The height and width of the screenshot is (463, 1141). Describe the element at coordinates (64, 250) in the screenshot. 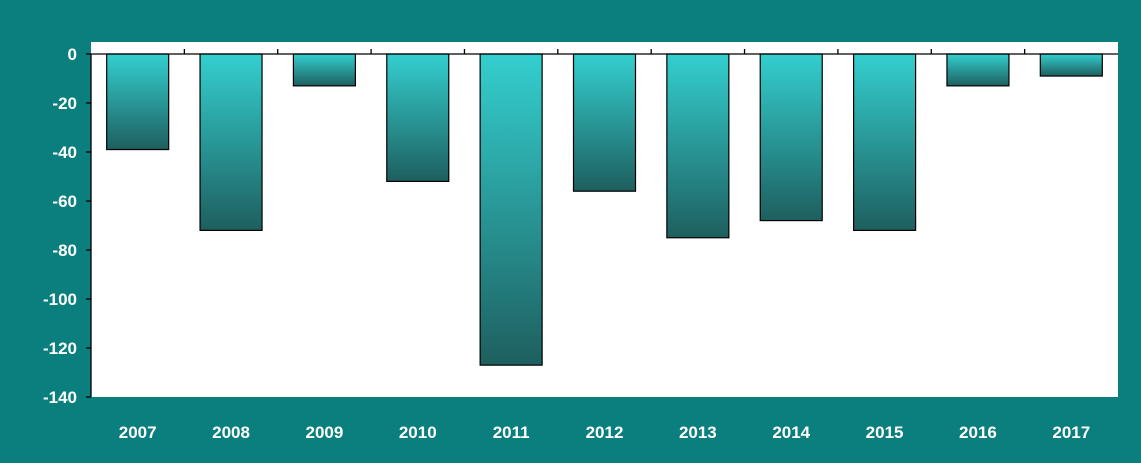

I see `y-tick-label: -80` at that location.